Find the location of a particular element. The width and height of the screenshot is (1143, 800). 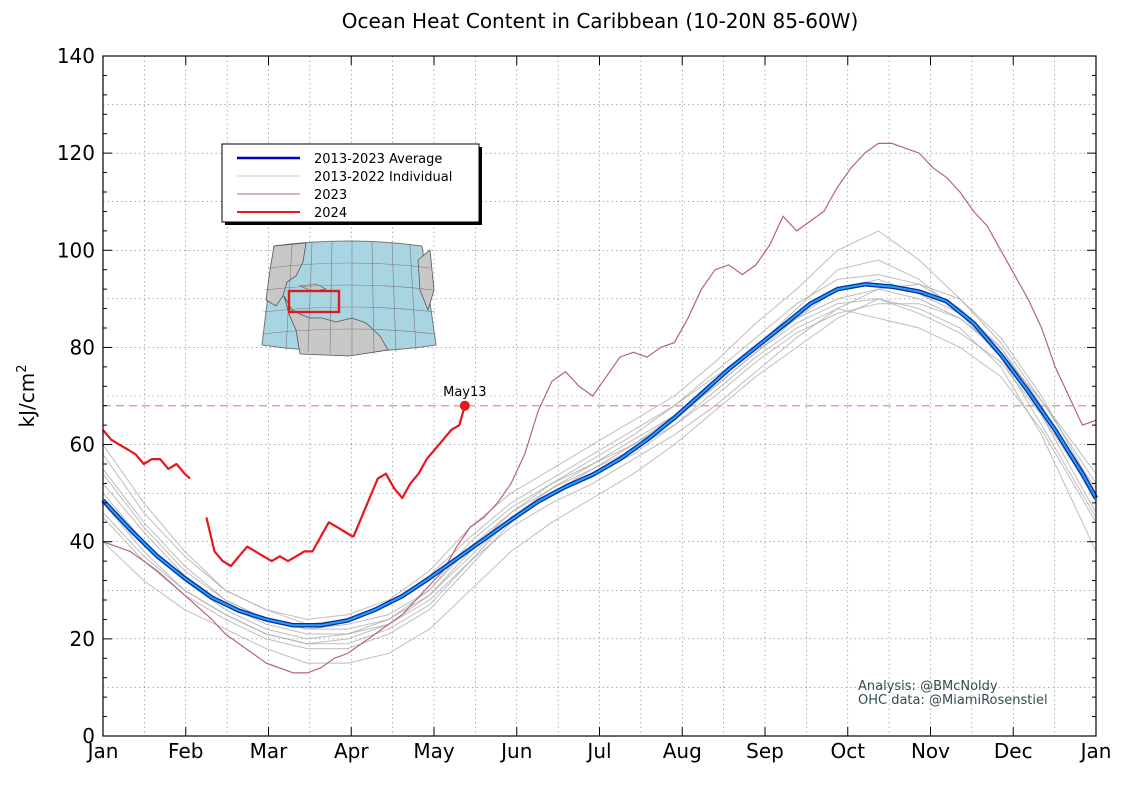

legend-label: 2013-2023 Average is located at coordinates (378, 159).